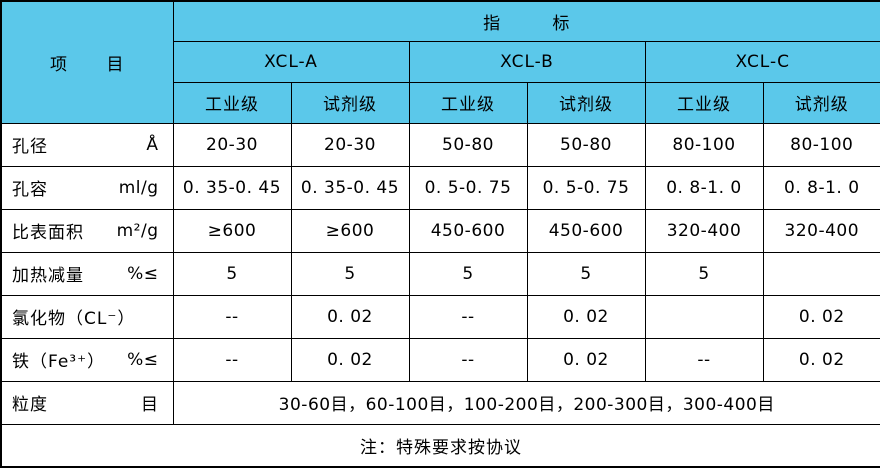  Describe the element at coordinates (704, 102) in the screenshot. I see `grade-header-industrial-c: 工业级` at that location.